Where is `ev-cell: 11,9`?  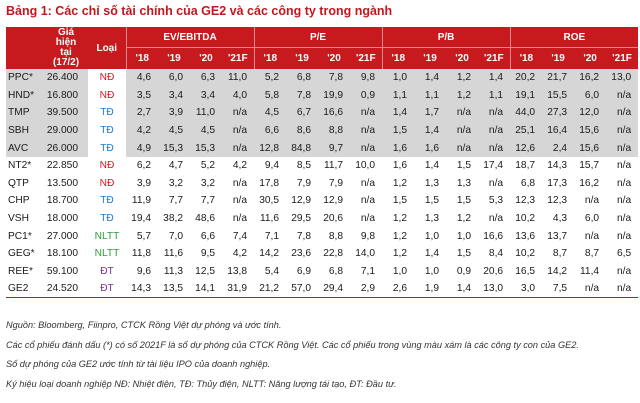
ev-cell: 11,9 is located at coordinates (141, 201).